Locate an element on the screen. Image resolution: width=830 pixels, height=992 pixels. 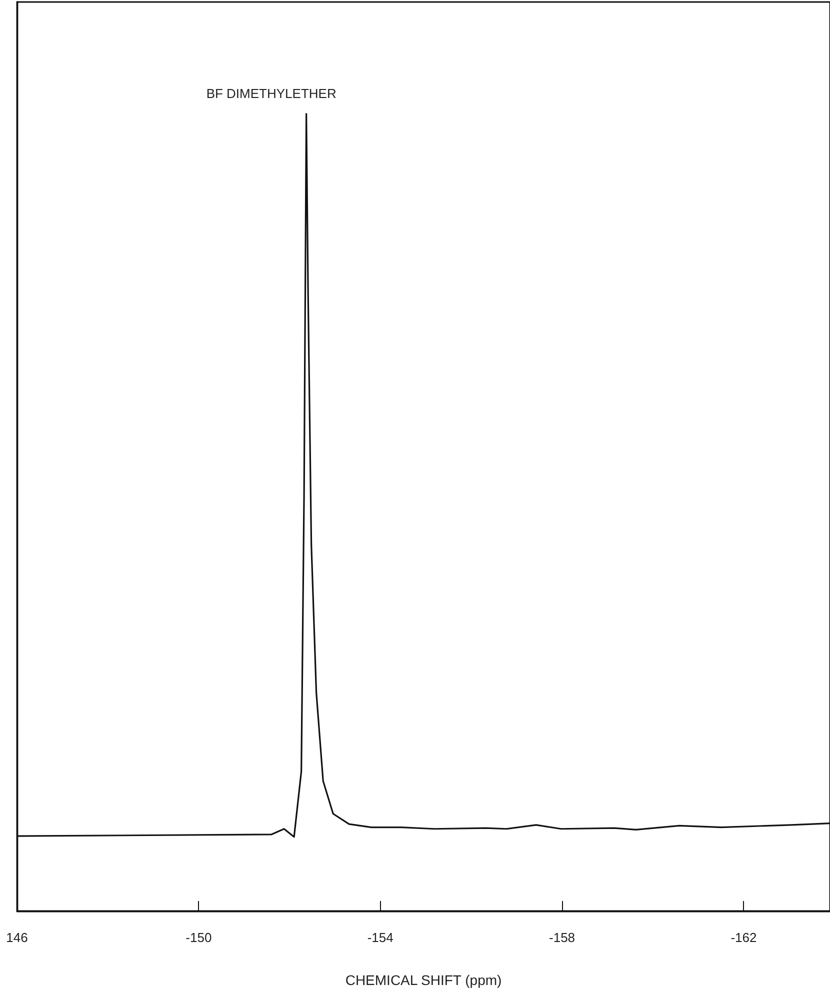
x-tick-label: -162 is located at coordinates (743, 937).